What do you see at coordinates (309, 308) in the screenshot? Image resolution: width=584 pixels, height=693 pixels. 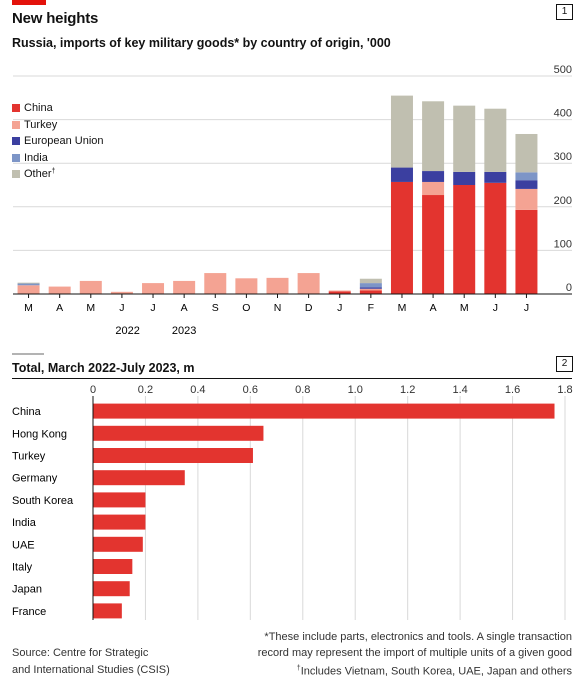 I see `x-tick-label: D` at bounding box center [309, 308].